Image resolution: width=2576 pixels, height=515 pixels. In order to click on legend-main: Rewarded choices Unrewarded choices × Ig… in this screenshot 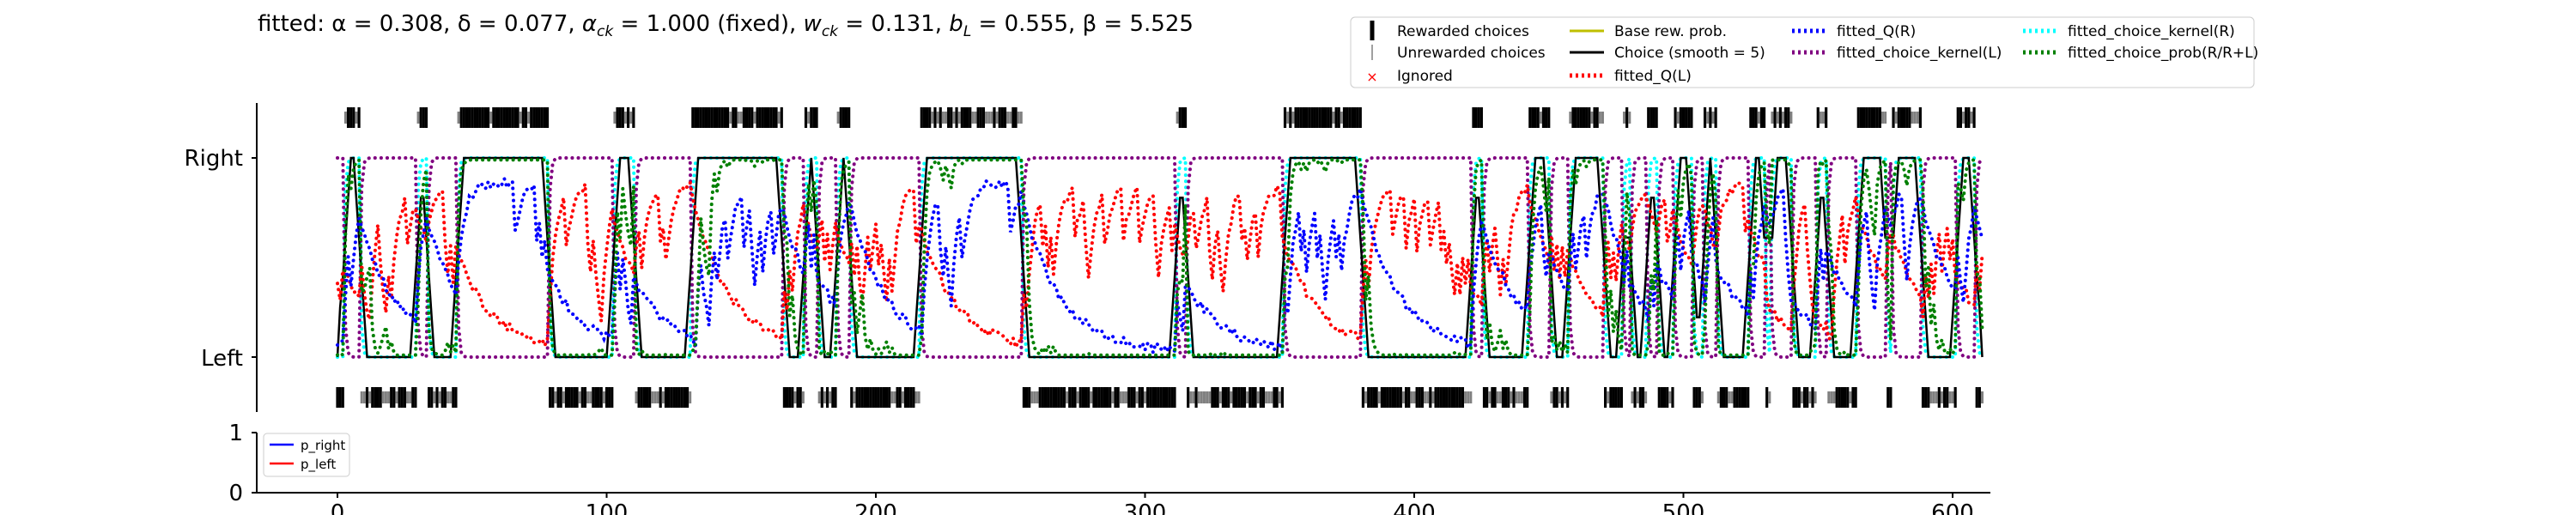, I will do `click(1804, 52)`.